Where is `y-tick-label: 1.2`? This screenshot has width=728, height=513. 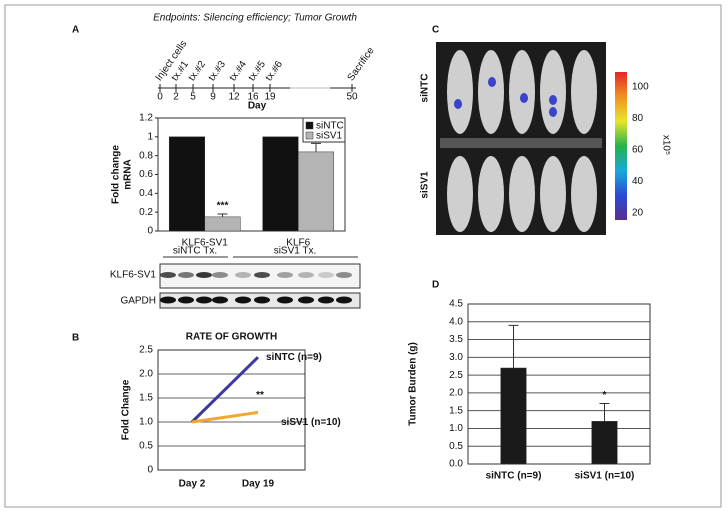 y-tick-label: 1.2 is located at coordinates (146, 118).